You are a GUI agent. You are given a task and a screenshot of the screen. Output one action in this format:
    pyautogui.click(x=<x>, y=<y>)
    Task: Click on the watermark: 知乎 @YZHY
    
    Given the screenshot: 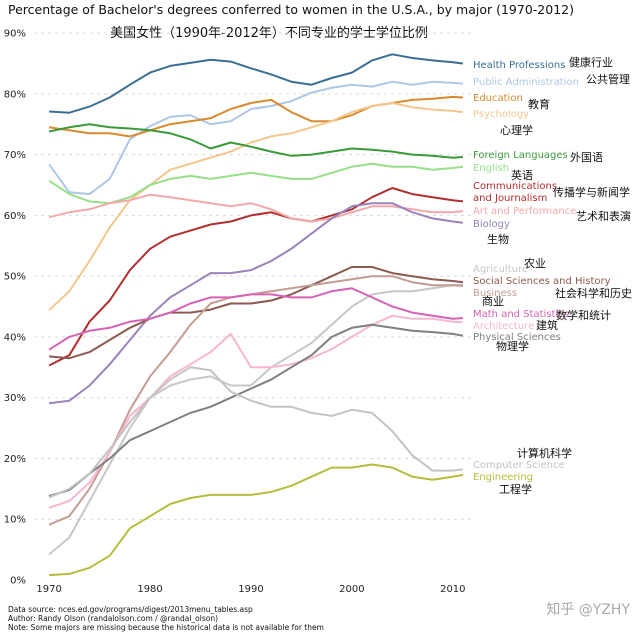 What is the action you would take?
    pyautogui.click(x=588, y=609)
    